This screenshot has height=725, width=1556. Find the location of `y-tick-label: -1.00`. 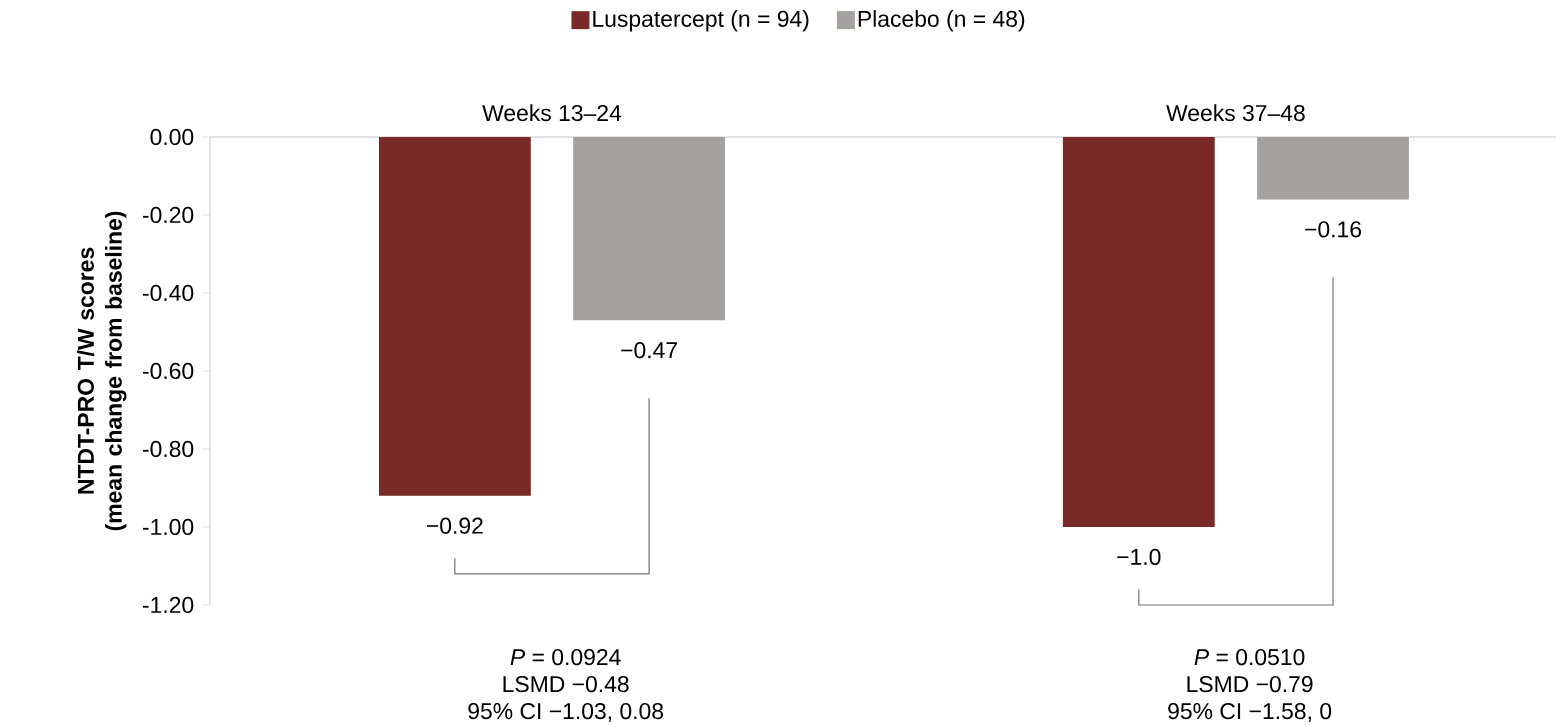

y-tick-label: -1.00 is located at coordinates (168, 527).